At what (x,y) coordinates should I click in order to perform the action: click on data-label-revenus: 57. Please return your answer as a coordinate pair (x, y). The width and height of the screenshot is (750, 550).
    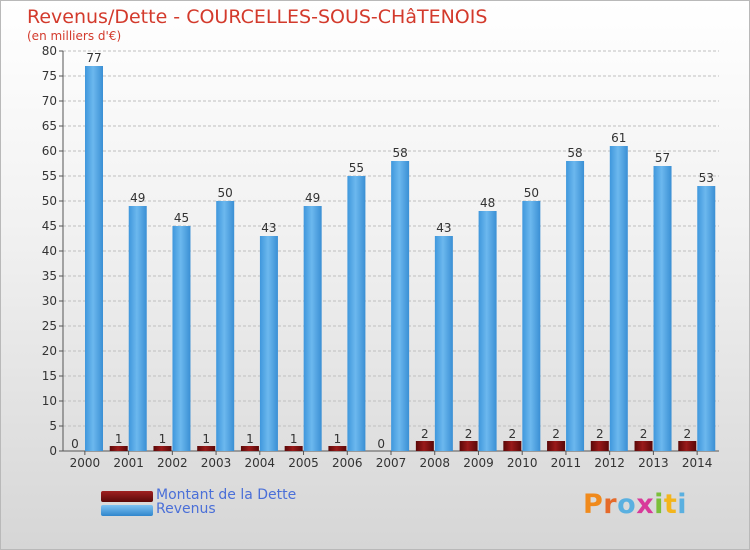
    Looking at the image, I should click on (662, 158).